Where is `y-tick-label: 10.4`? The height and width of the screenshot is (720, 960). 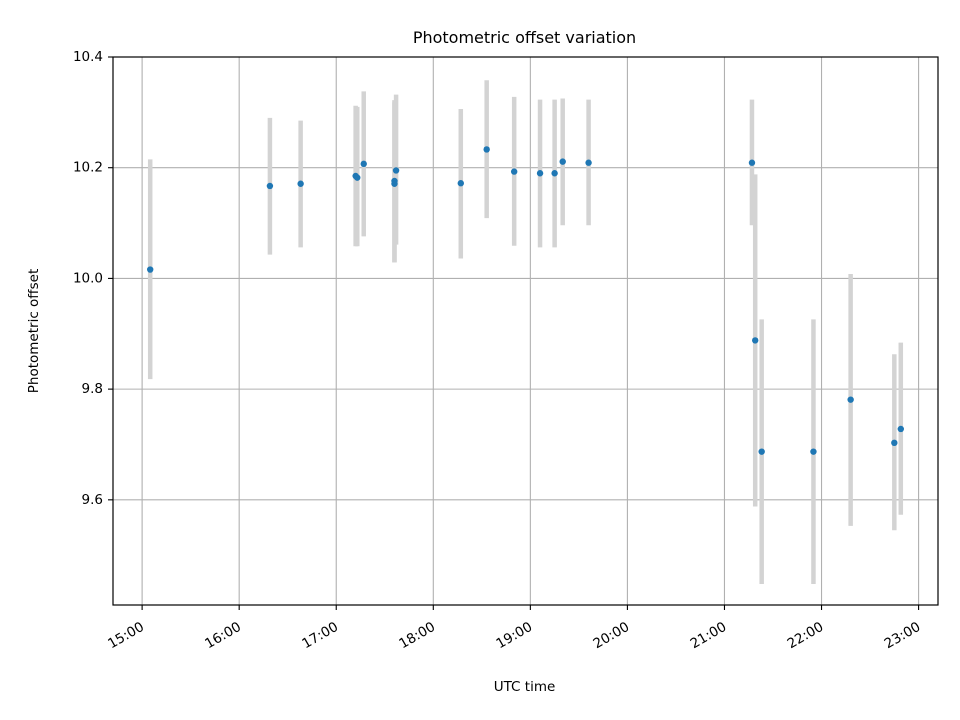
y-tick-label: 10.4 is located at coordinates (88, 57).